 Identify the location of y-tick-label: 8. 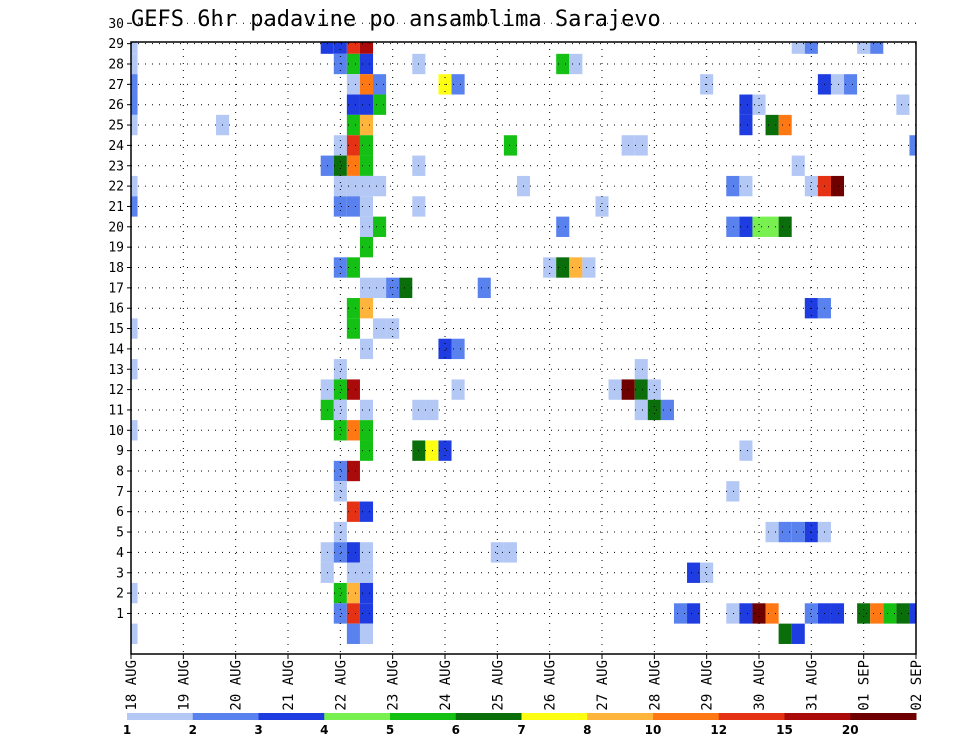
(120, 472).